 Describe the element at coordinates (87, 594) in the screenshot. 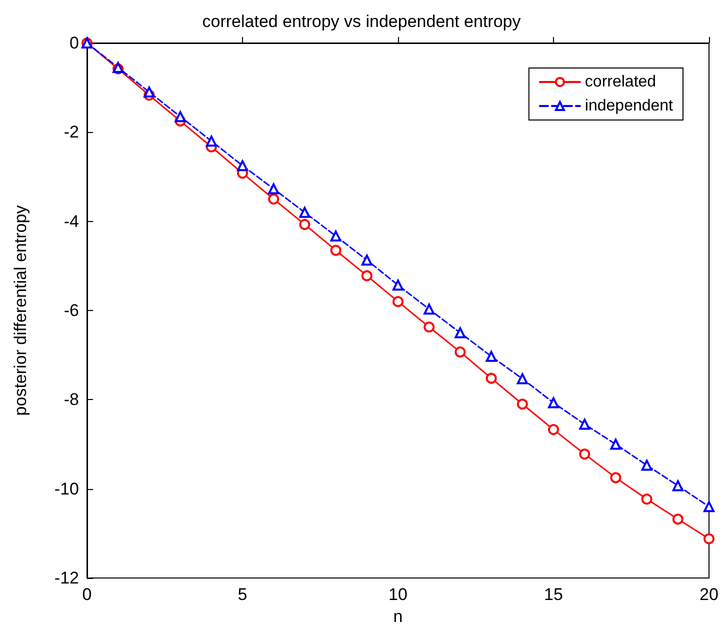

I see `x-tick-label: 0` at that location.